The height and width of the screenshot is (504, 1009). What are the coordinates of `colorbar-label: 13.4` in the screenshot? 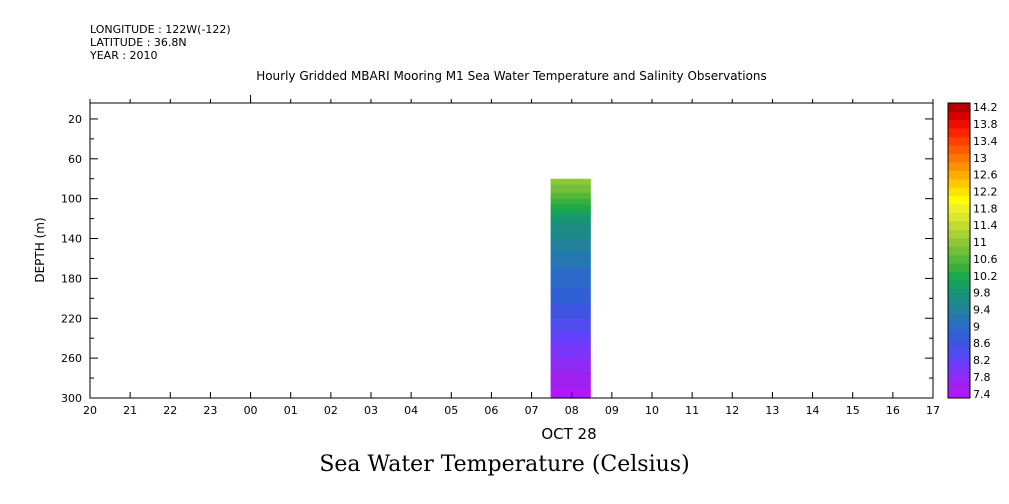 It's located at (985, 141).